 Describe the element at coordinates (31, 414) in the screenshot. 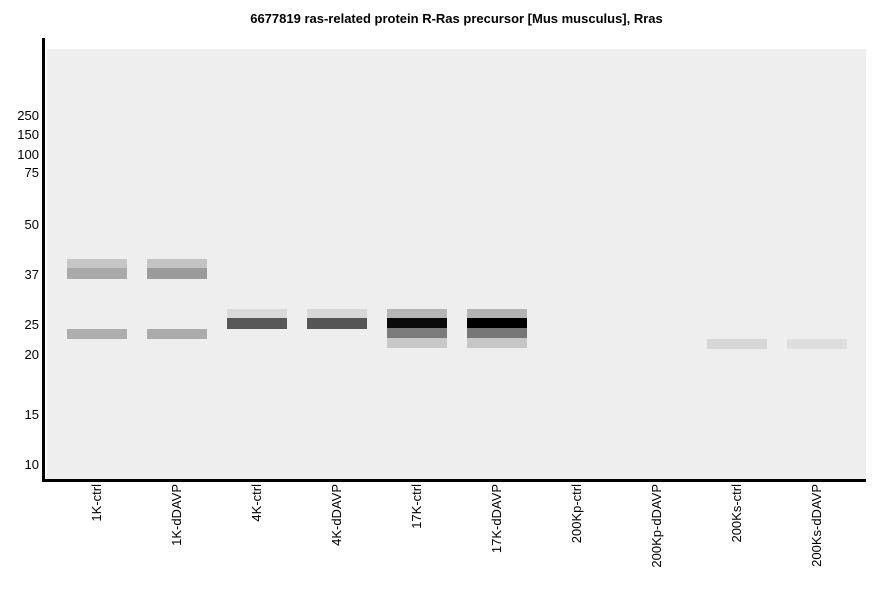

I see `mw-tick-label-15: 15` at that location.